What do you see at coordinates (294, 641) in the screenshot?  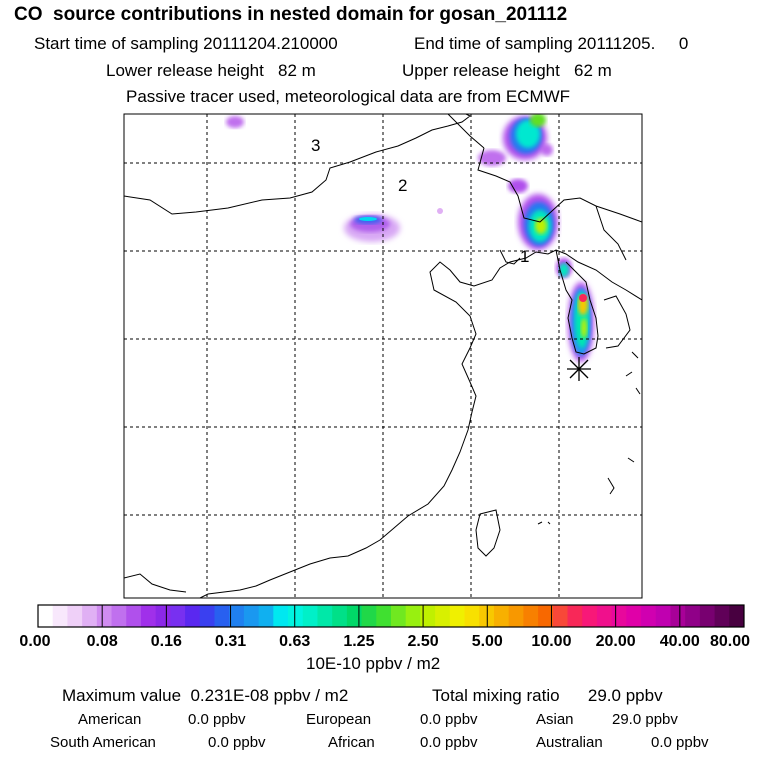 I see `colorbar-tick-label: 0.63` at bounding box center [294, 641].